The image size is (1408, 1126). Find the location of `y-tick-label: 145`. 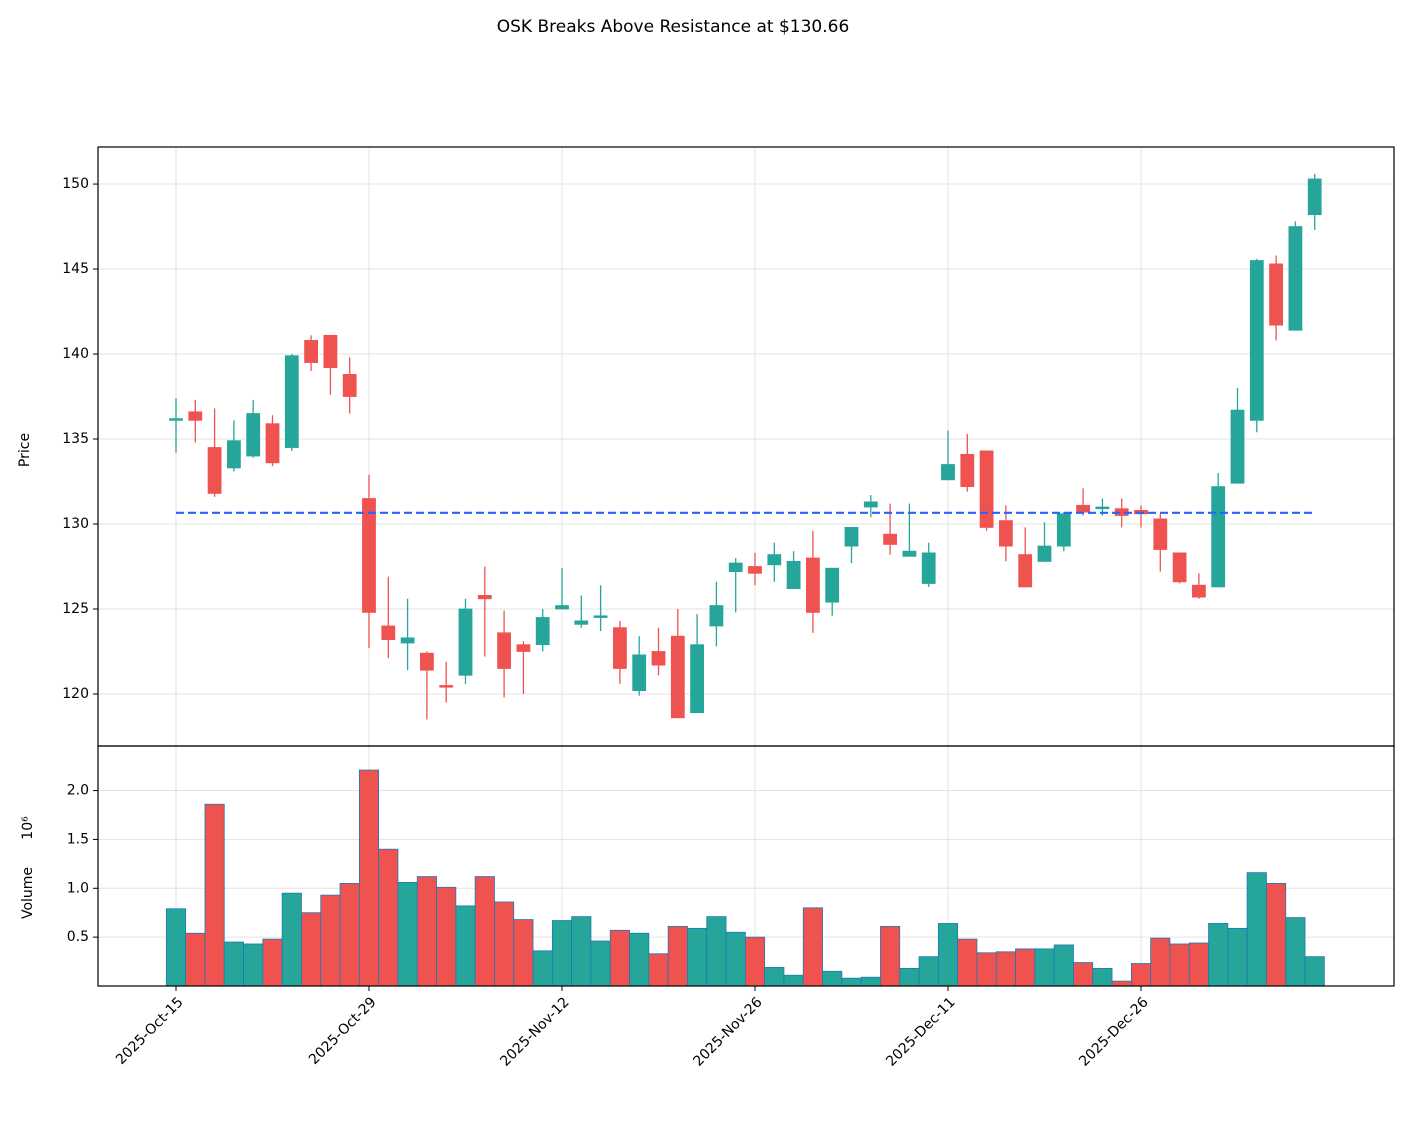

y-tick-label: 145 is located at coordinates (75, 269).